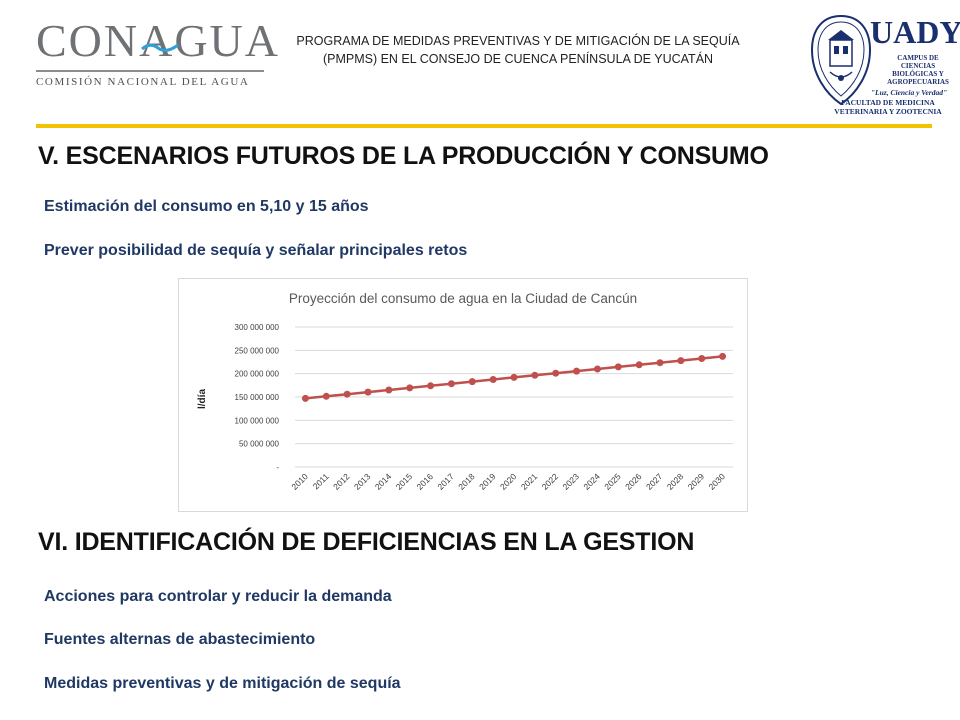  Describe the element at coordinates (341, 481) in the screenshot. I see `x-tick-label: 2012` at that location.